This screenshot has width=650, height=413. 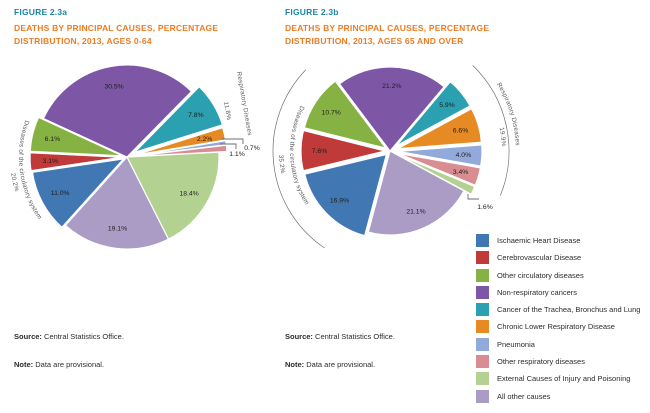 What do you see at coordinates (410, 364) in the screenshot?
I see `figure-b-note: Note: Data are provisional.` at bounding box center [410, 364].